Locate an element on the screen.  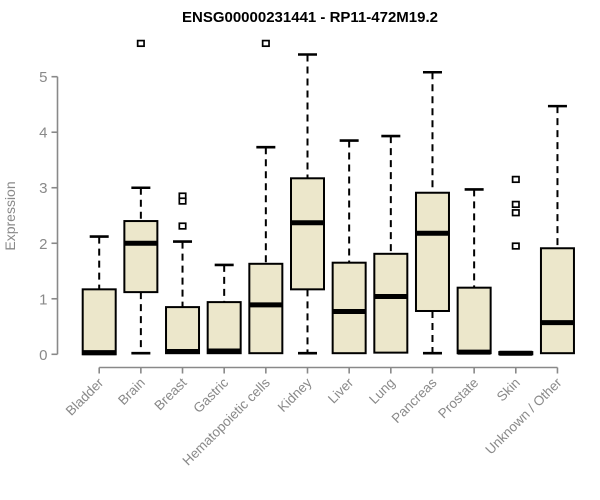
boxplot-liver is located at coordinates (349, 247).